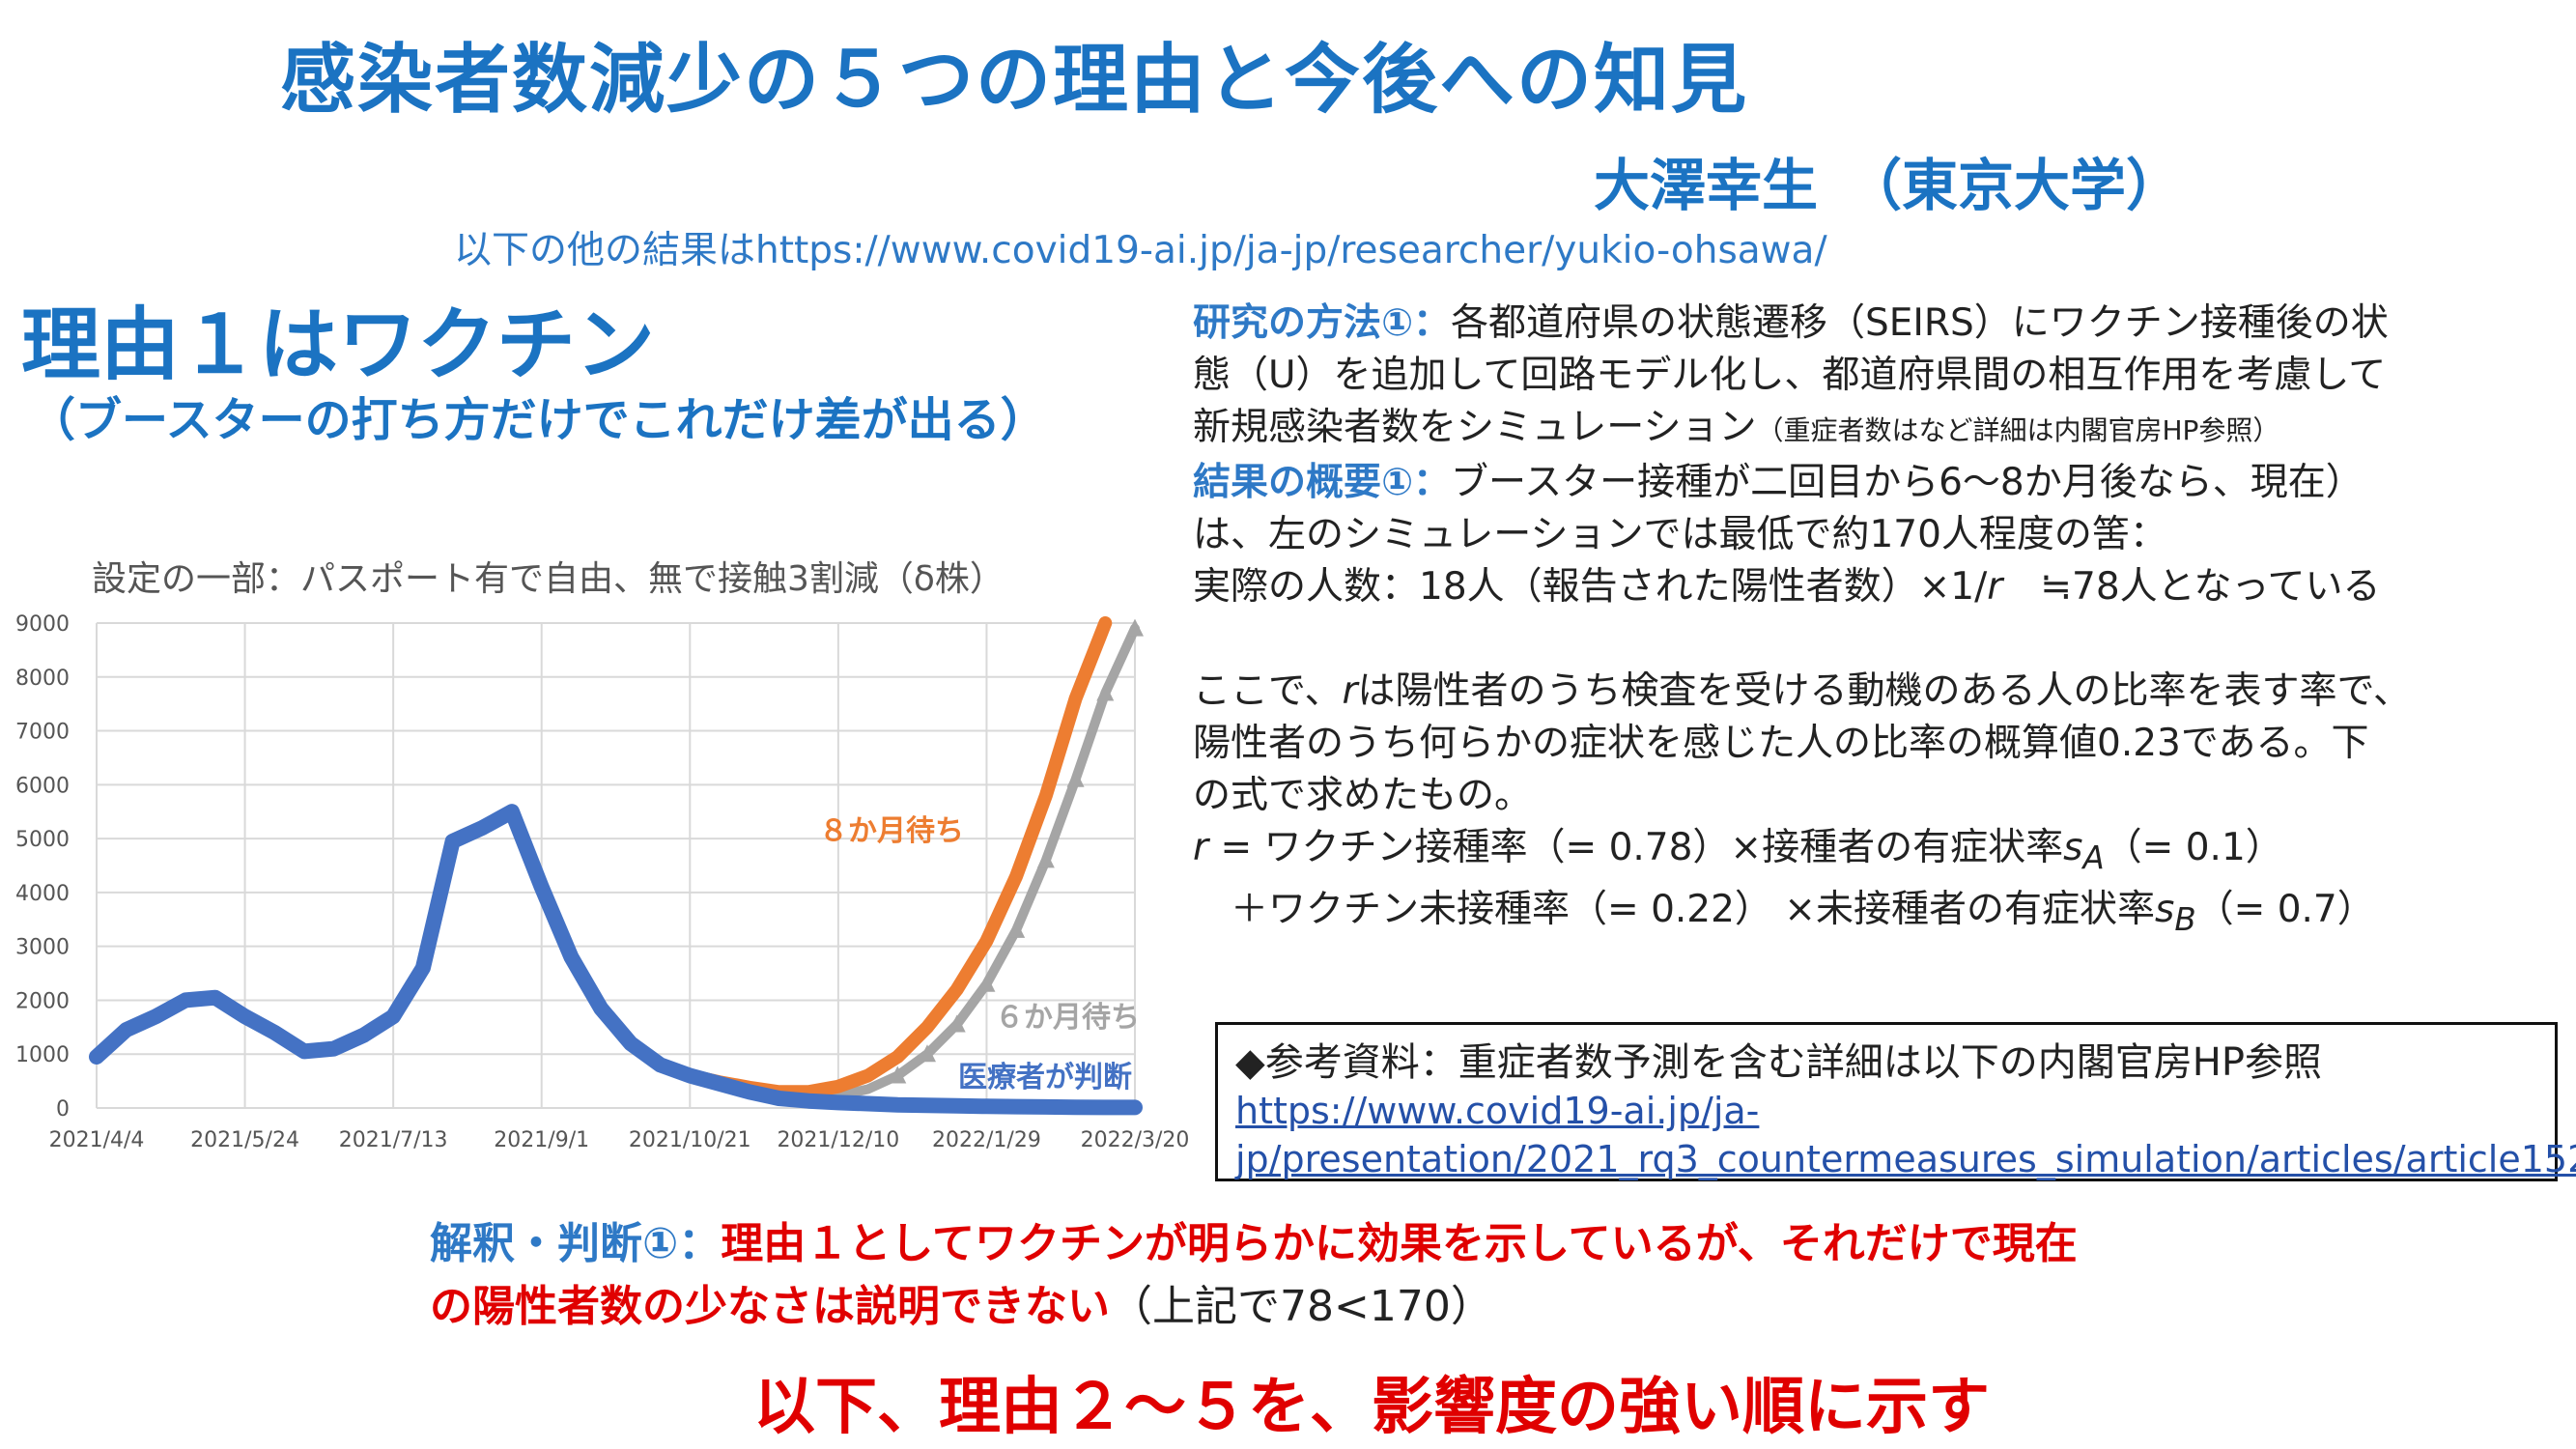 The image size is (2576, 1449). I want to click on def-line-2: 陽性者のうち何らかの症状を感じた人の比率の概算値0.23である。下, so click(1781, 743).